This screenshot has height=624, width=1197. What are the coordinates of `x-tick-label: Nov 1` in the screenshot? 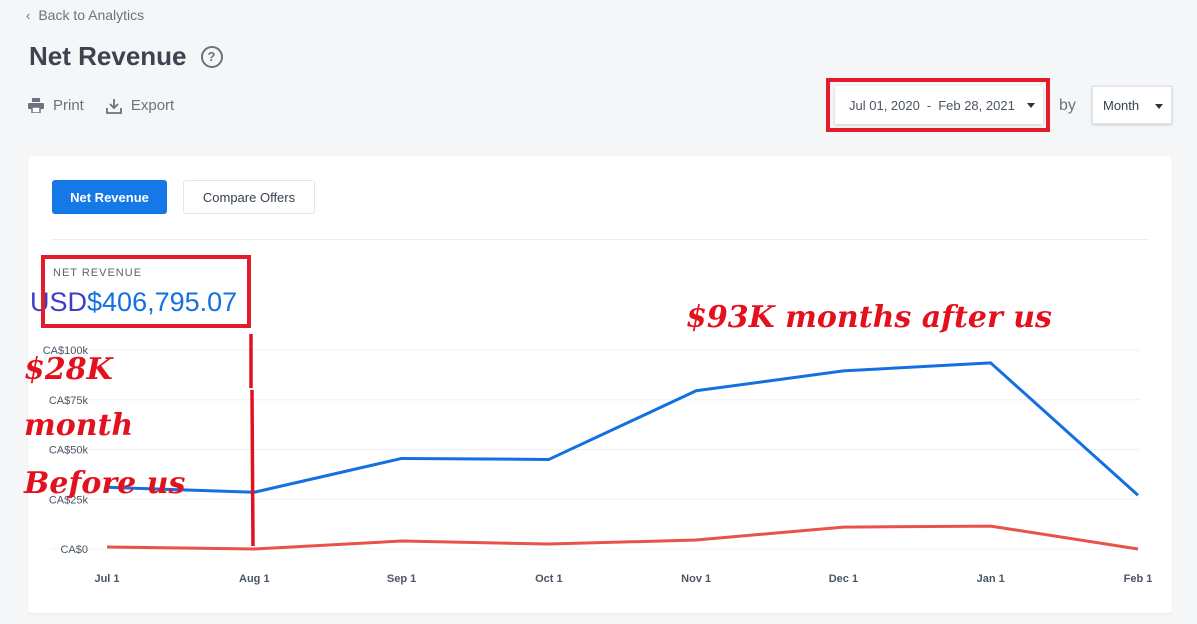 It's located at (696, 579).